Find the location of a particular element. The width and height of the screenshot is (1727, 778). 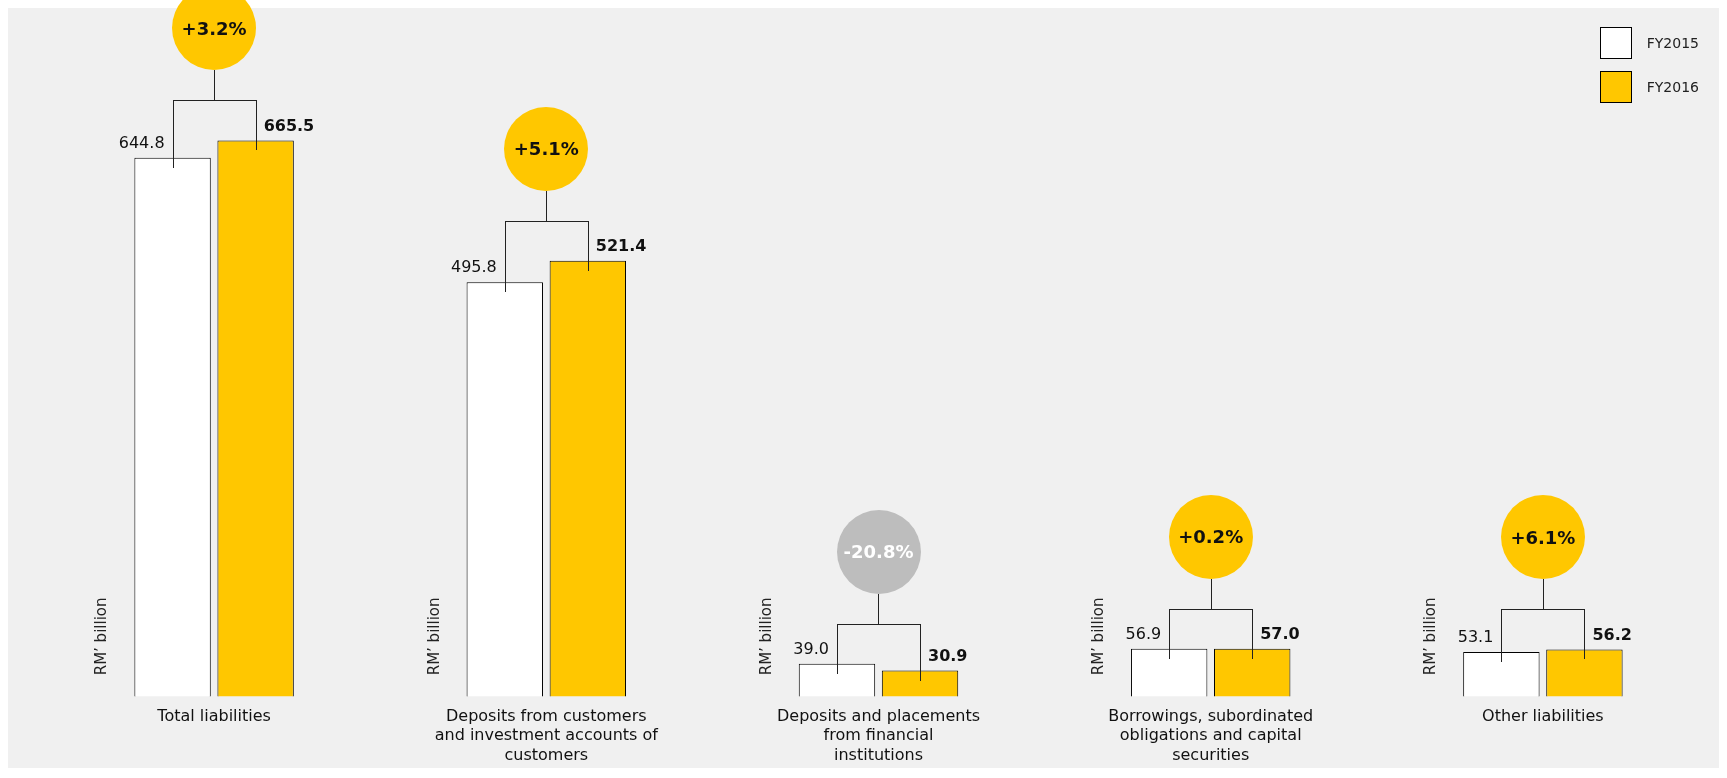

y-axis-title: RM’ billion is located at coordinates (101, 636).